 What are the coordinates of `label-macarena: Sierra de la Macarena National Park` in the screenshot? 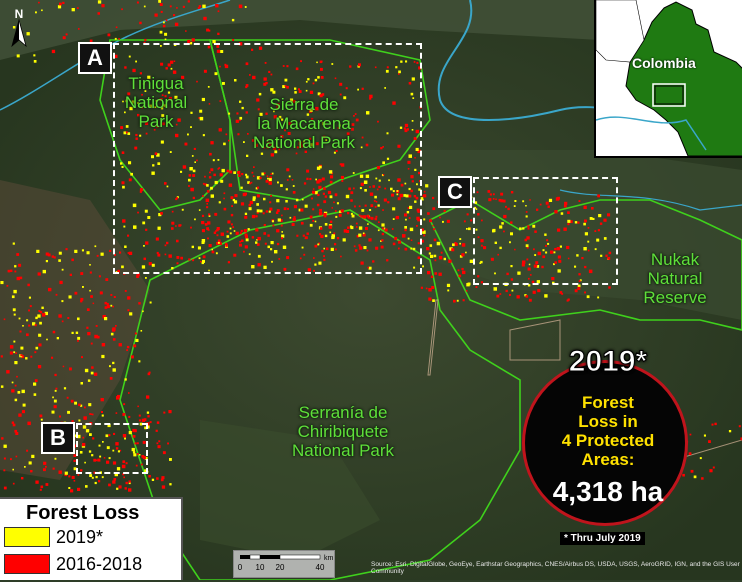 It's located at (304, 123).